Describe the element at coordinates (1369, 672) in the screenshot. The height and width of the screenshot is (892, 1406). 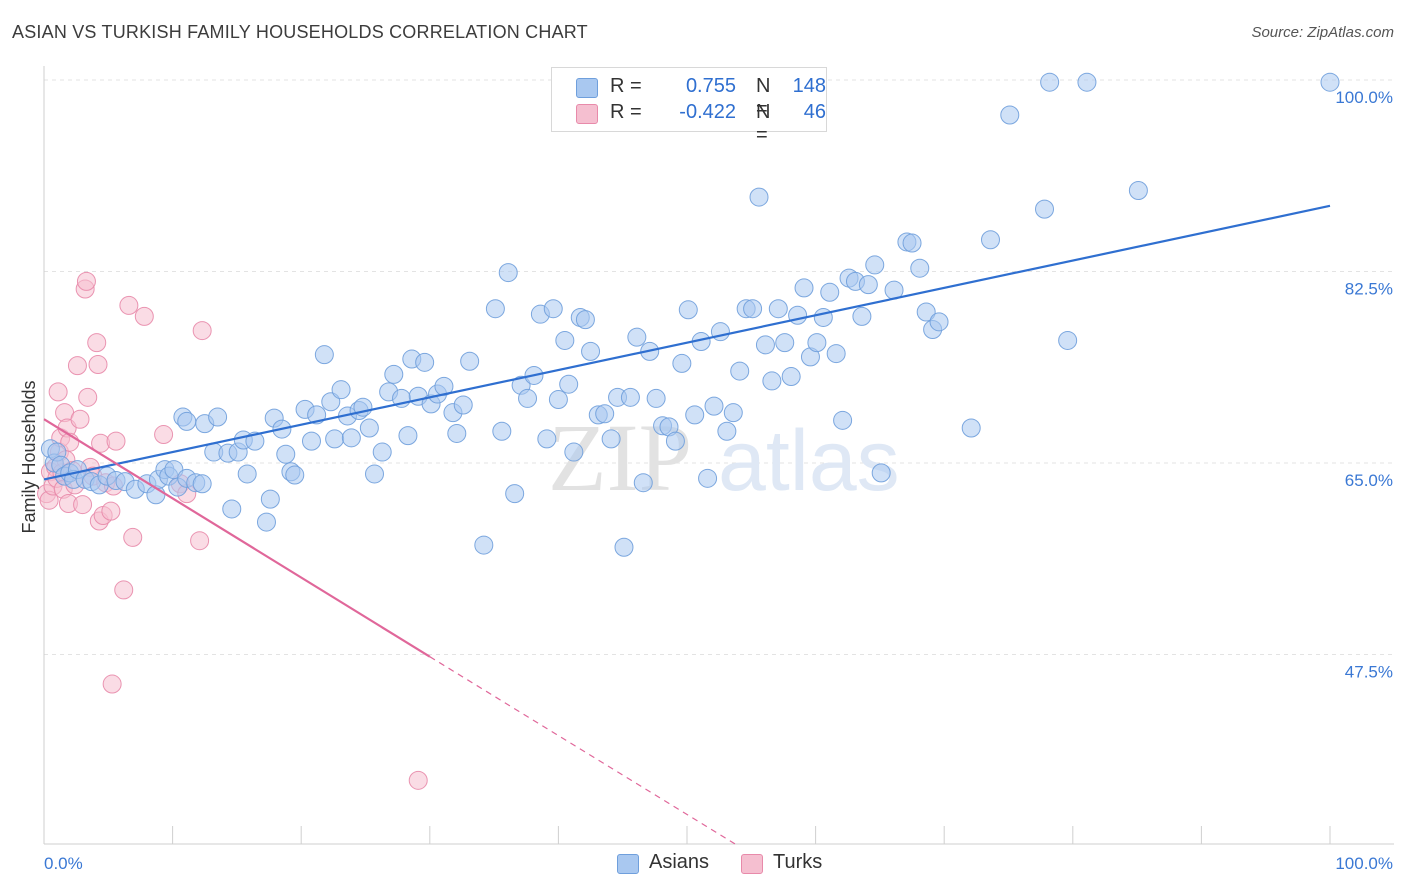
I see `y-tick-label: 47.5%` at that location.